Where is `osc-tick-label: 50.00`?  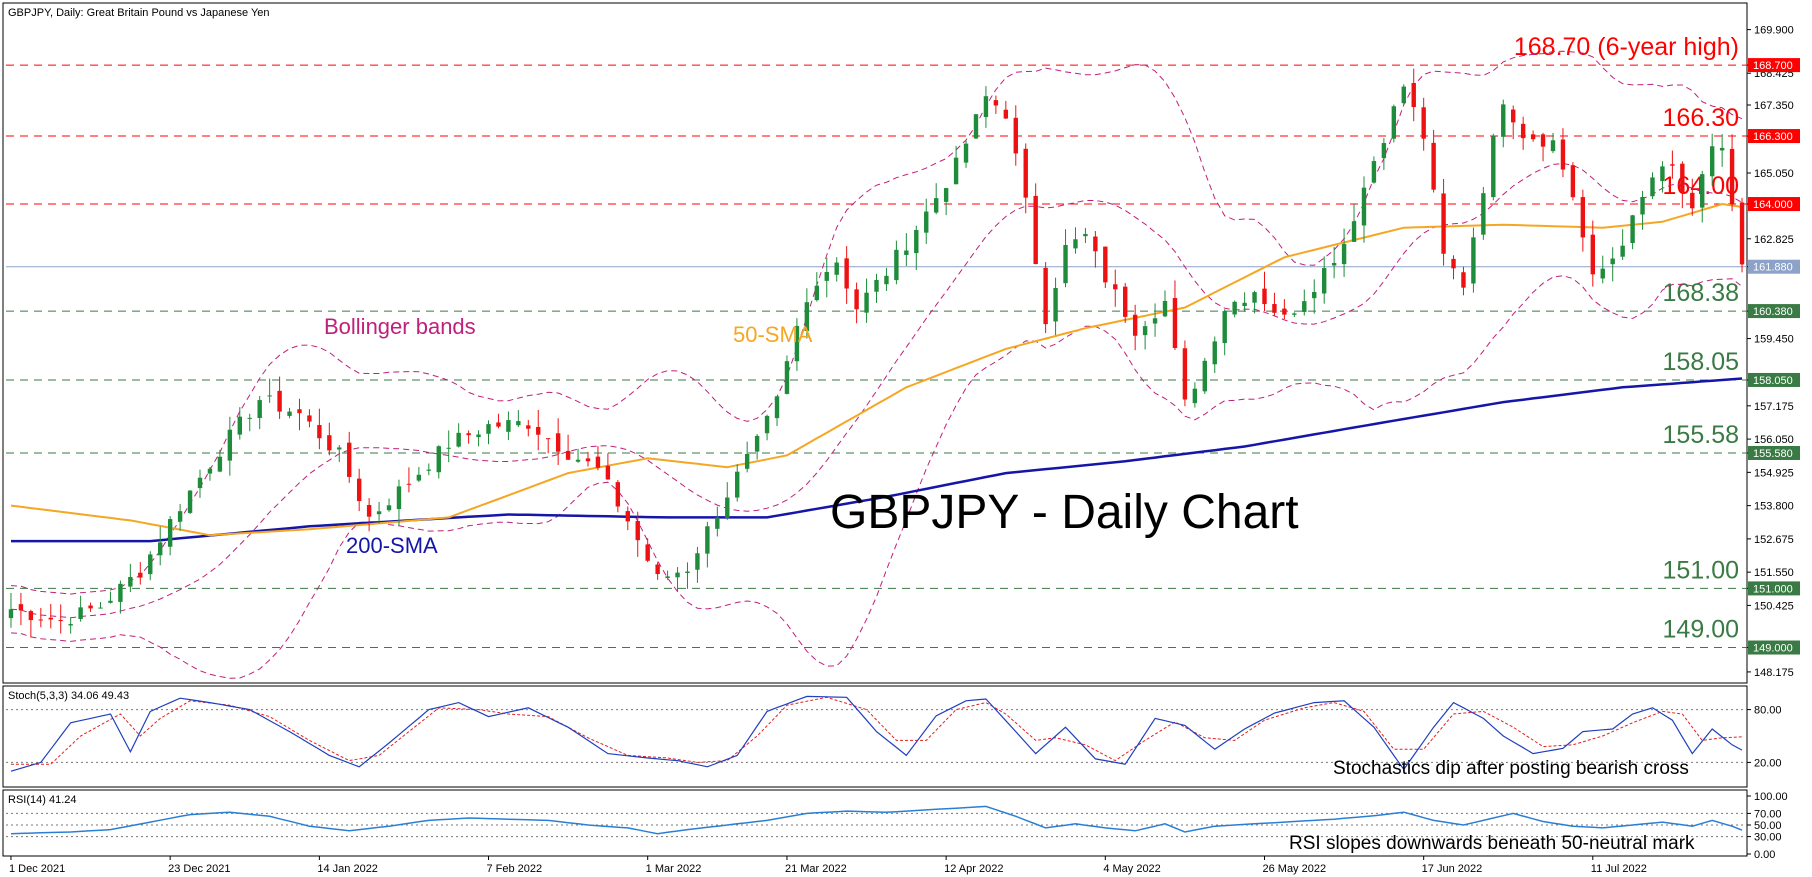 osc-tick-label: 50.00 is located at coordinates (1768, 826).